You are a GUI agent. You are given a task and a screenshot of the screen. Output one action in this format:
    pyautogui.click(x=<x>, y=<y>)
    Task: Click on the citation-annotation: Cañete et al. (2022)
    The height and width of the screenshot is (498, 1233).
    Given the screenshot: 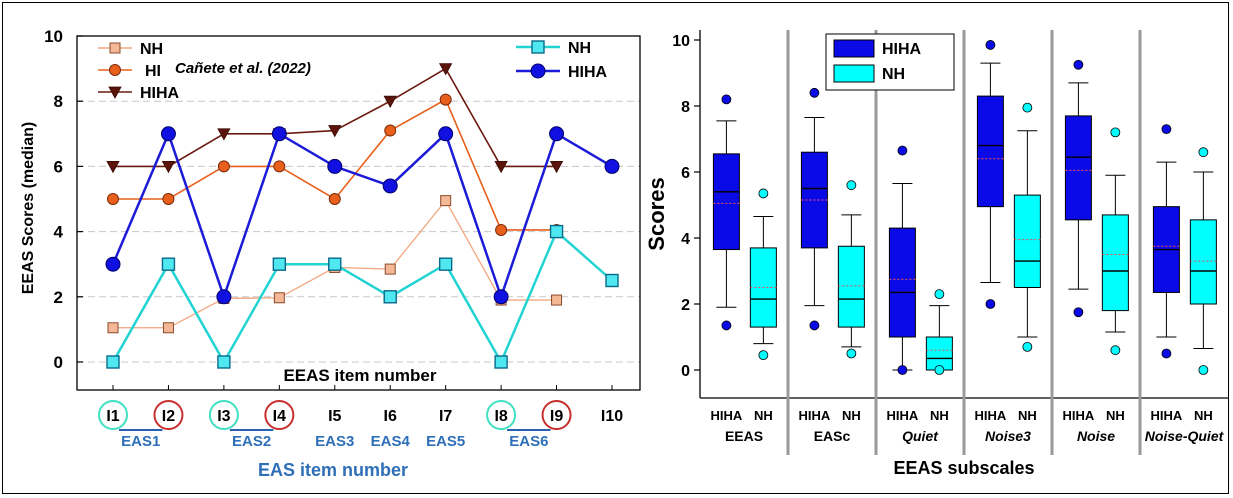 What is the action you would take?
    pyautogui.click(x=243, y=68)
    